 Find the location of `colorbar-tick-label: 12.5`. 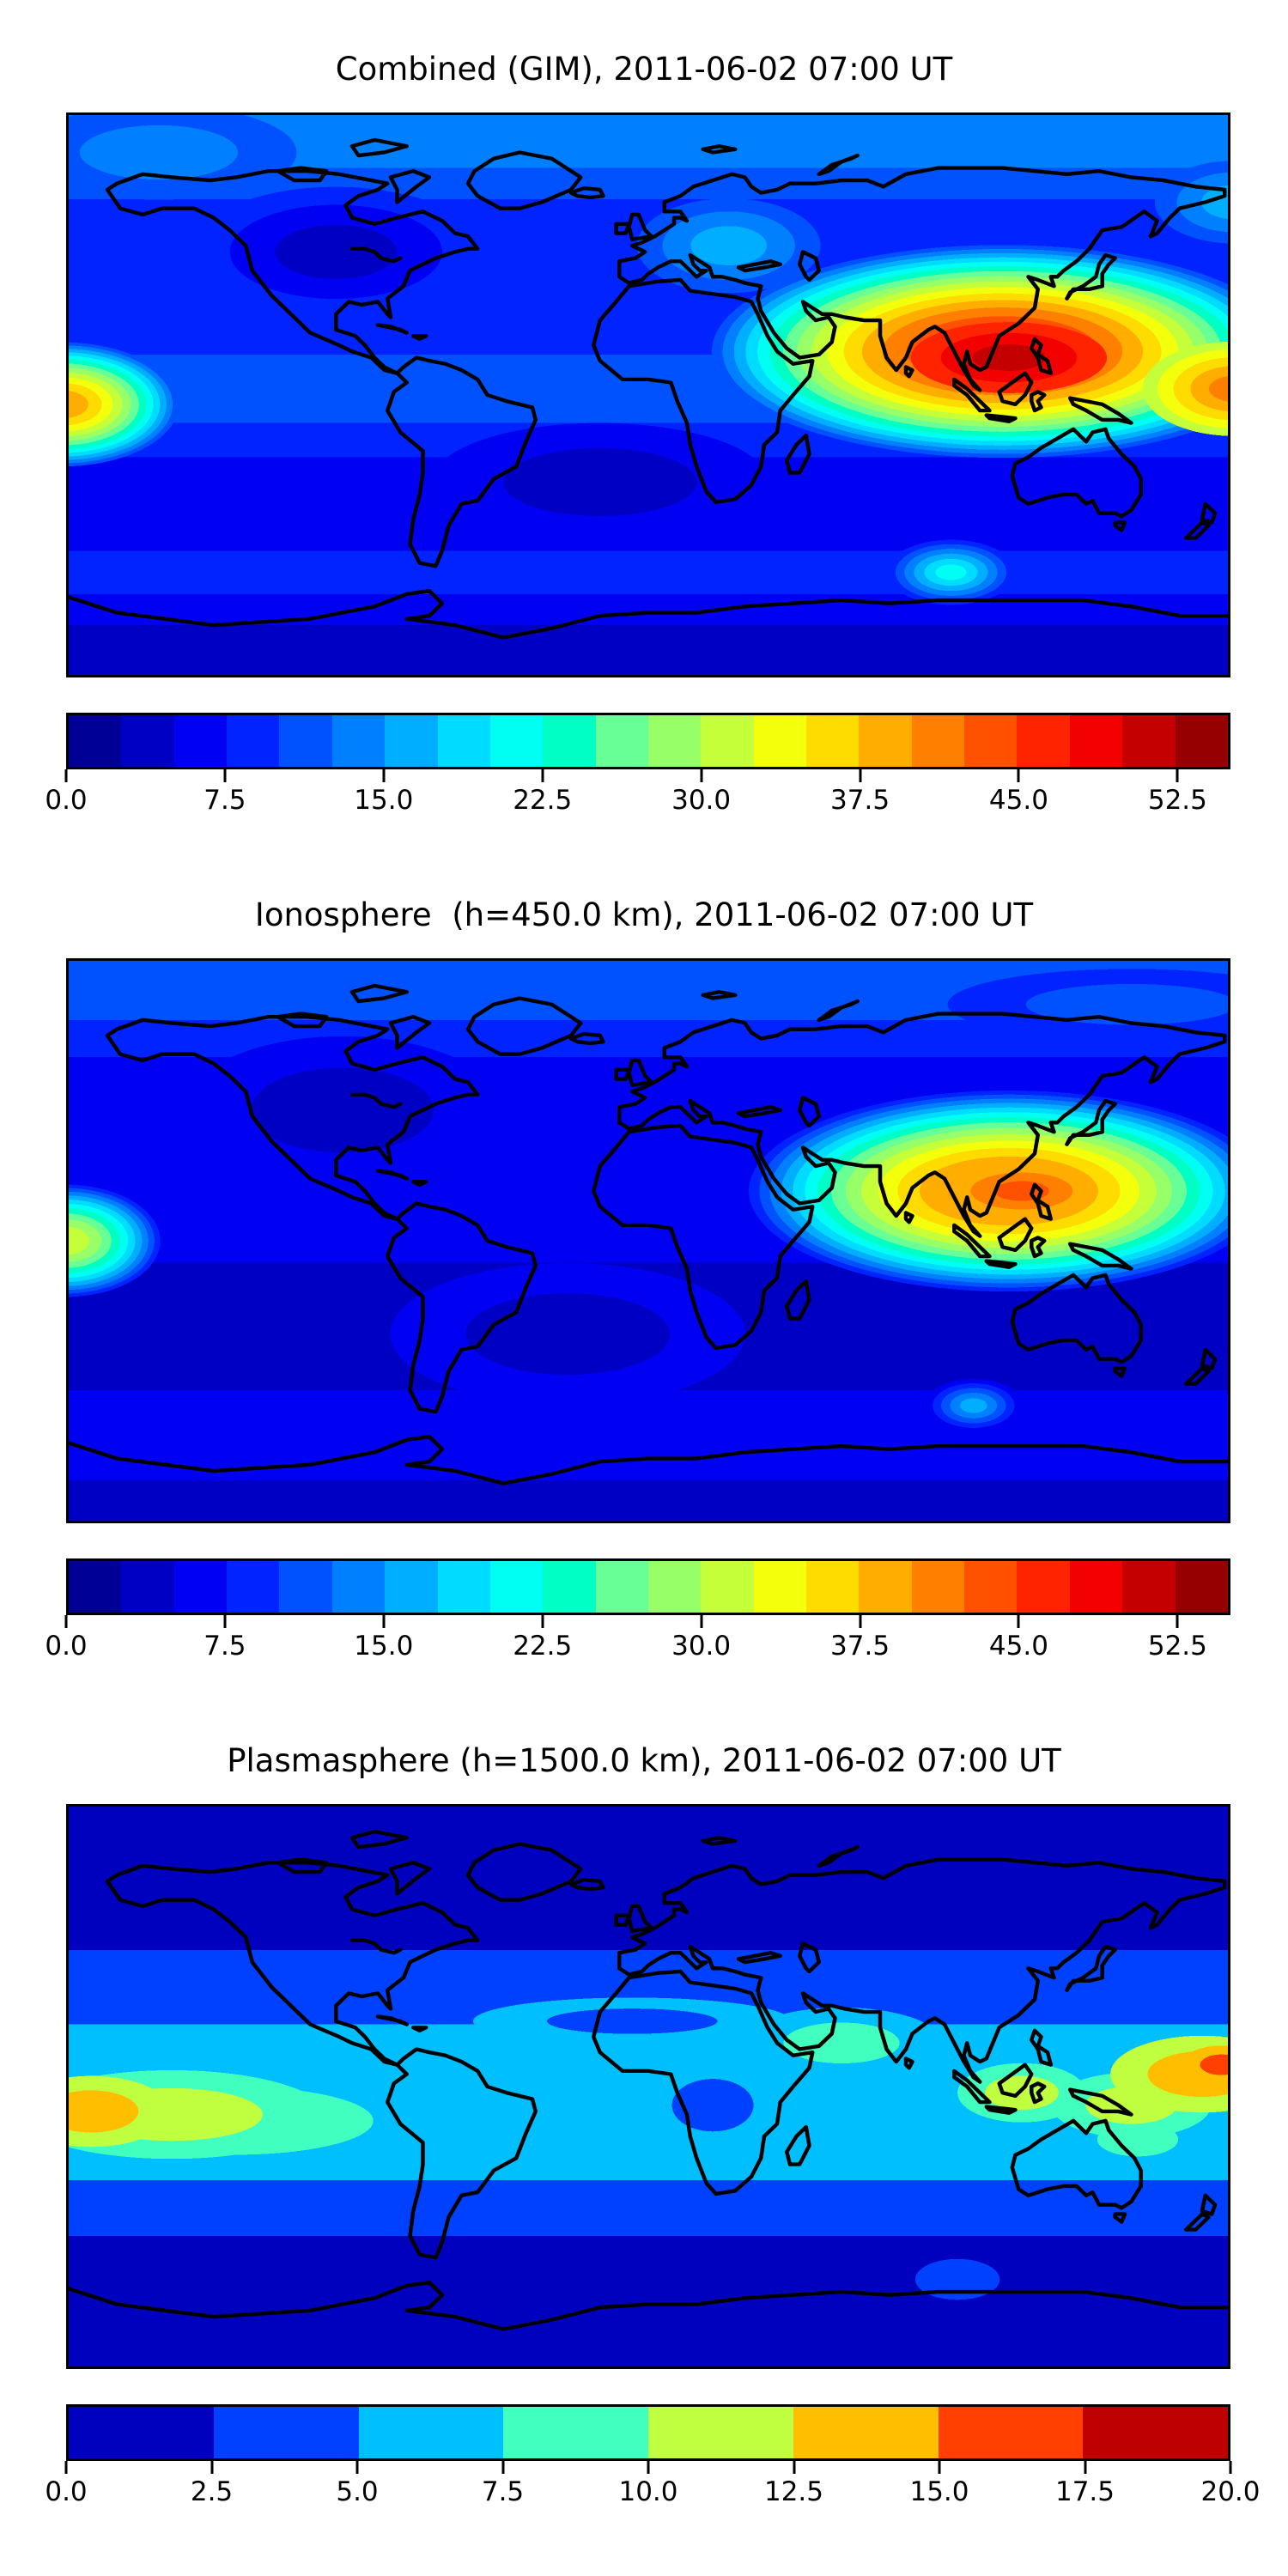

colorbar-tick-label: 12.5 is located at coordinates (793, 2492).